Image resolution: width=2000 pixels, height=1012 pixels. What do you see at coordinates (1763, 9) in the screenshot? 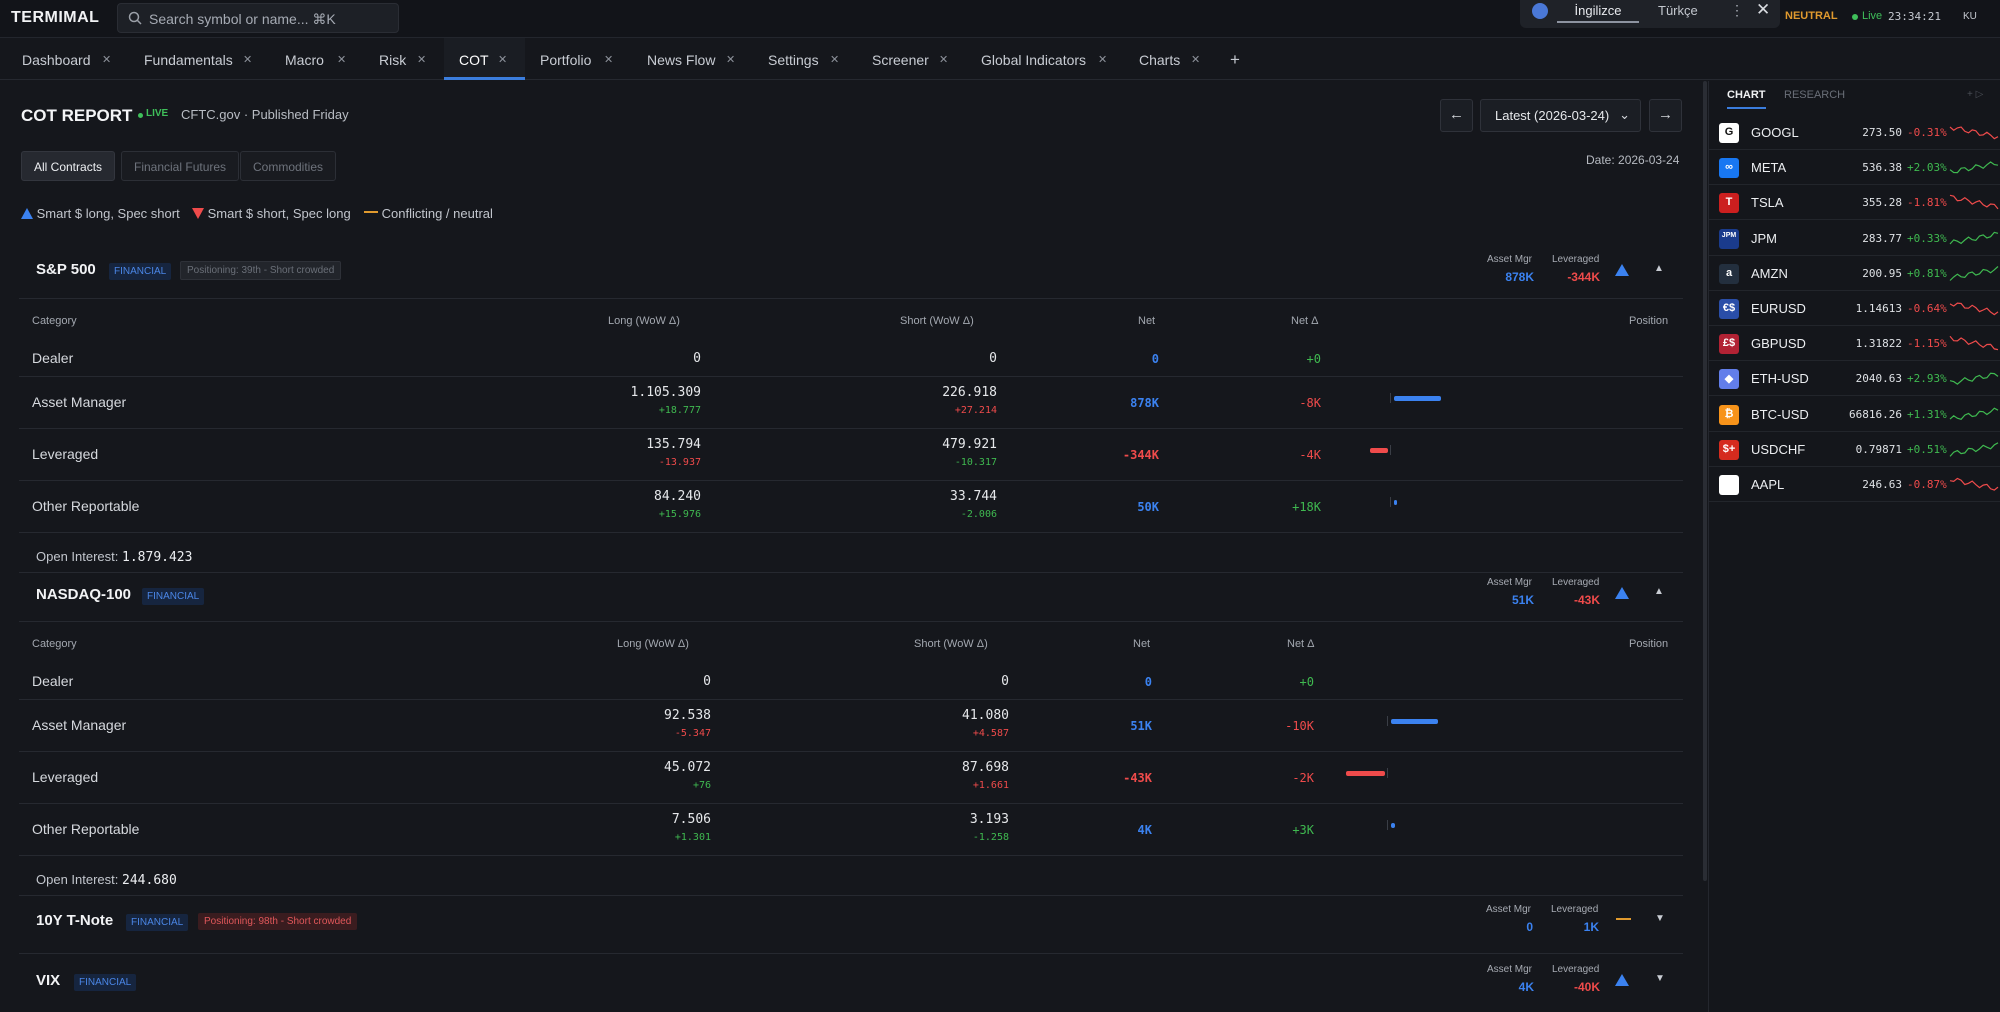
I see `close-icon: ✕` at bounding box center [1763, 9].